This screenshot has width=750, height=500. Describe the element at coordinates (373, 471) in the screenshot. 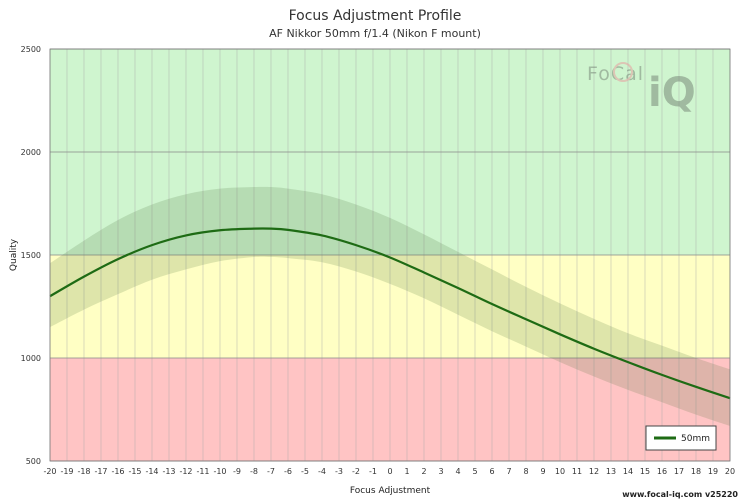

I see `x-tick-label: -1` at that location.